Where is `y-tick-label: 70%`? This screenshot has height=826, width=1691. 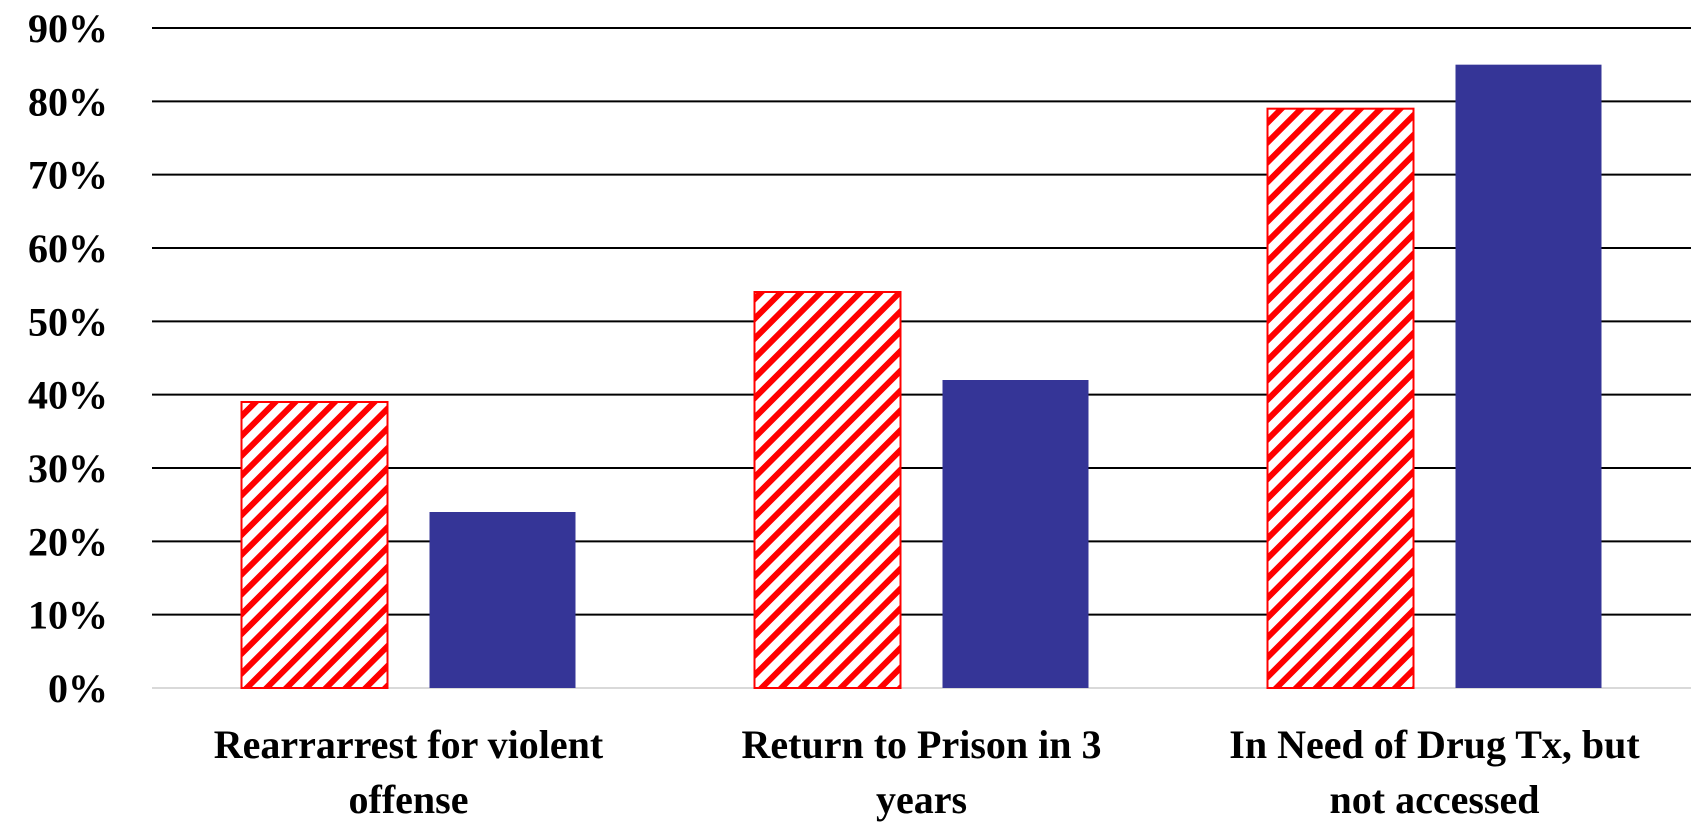
y-tick-label: 70% is located at coordinates (68, 175).